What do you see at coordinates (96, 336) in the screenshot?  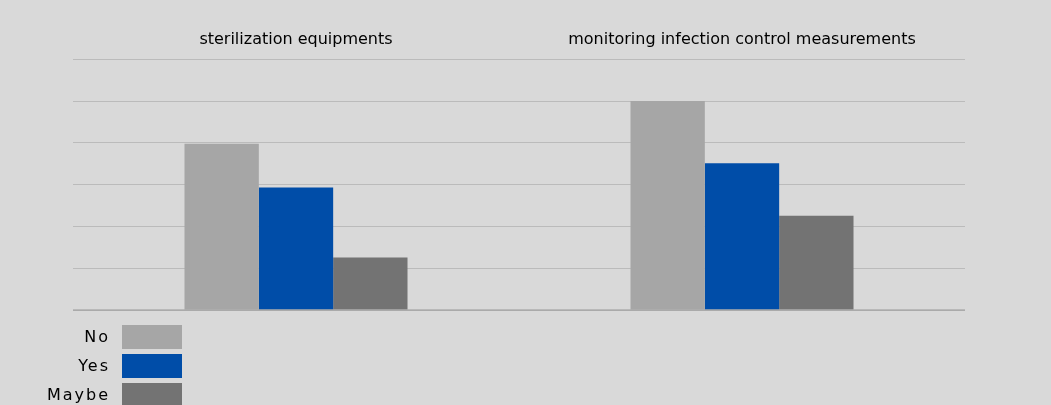 I see `legend-label: No` at bounding box center [96, 336].